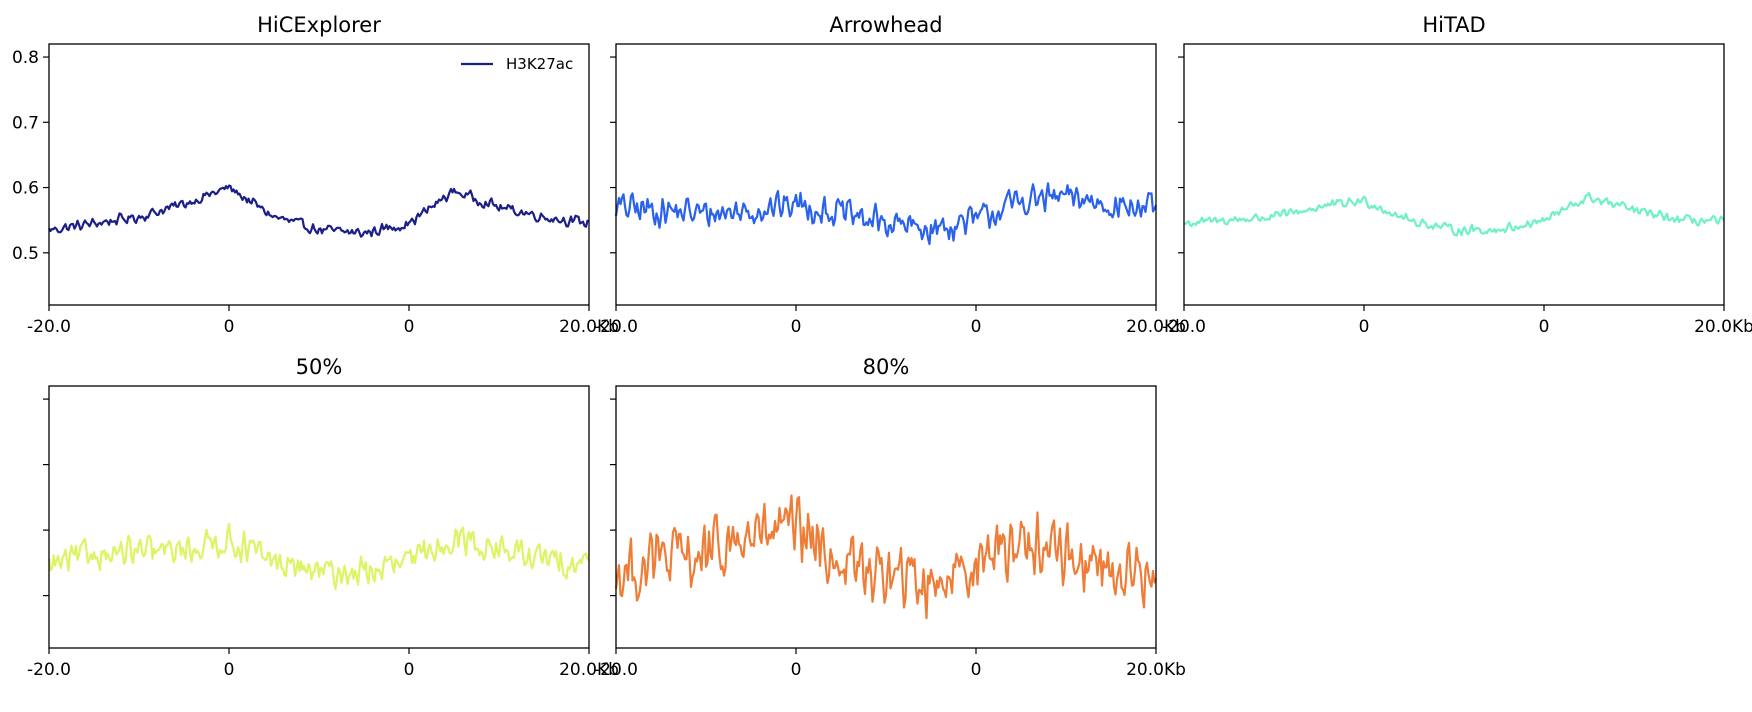  What do you see at coordinates (886, 367) in the screenshot?
I see `panel-title: 80%` at bounding box center [886, 367].